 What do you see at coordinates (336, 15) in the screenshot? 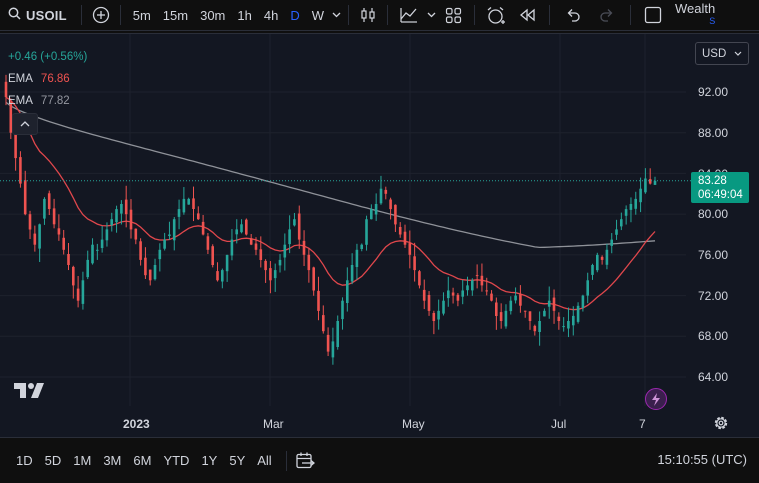
I see `timeframe-dropdown` at bounding box center [336, 15].